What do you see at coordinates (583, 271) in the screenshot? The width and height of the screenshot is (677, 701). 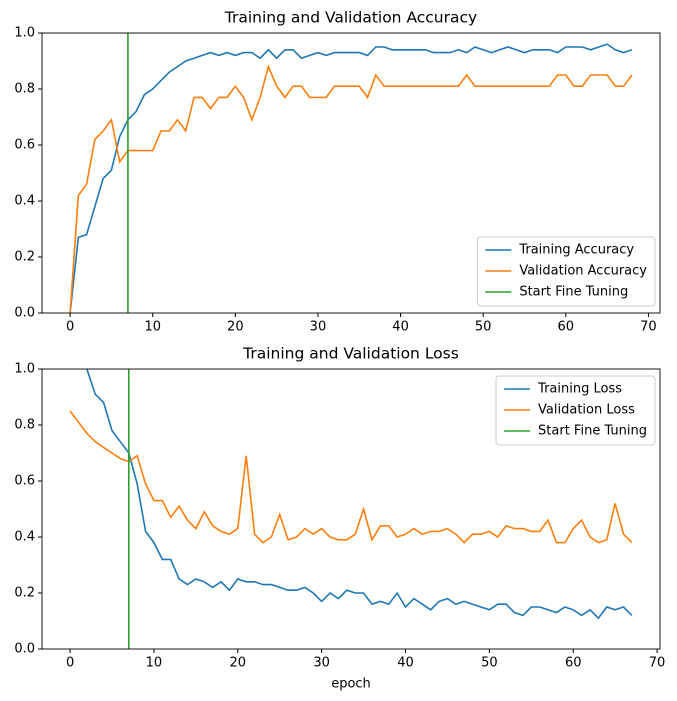 I see `legend-label: Validation Accuracy` at bounding box center [583, 271].